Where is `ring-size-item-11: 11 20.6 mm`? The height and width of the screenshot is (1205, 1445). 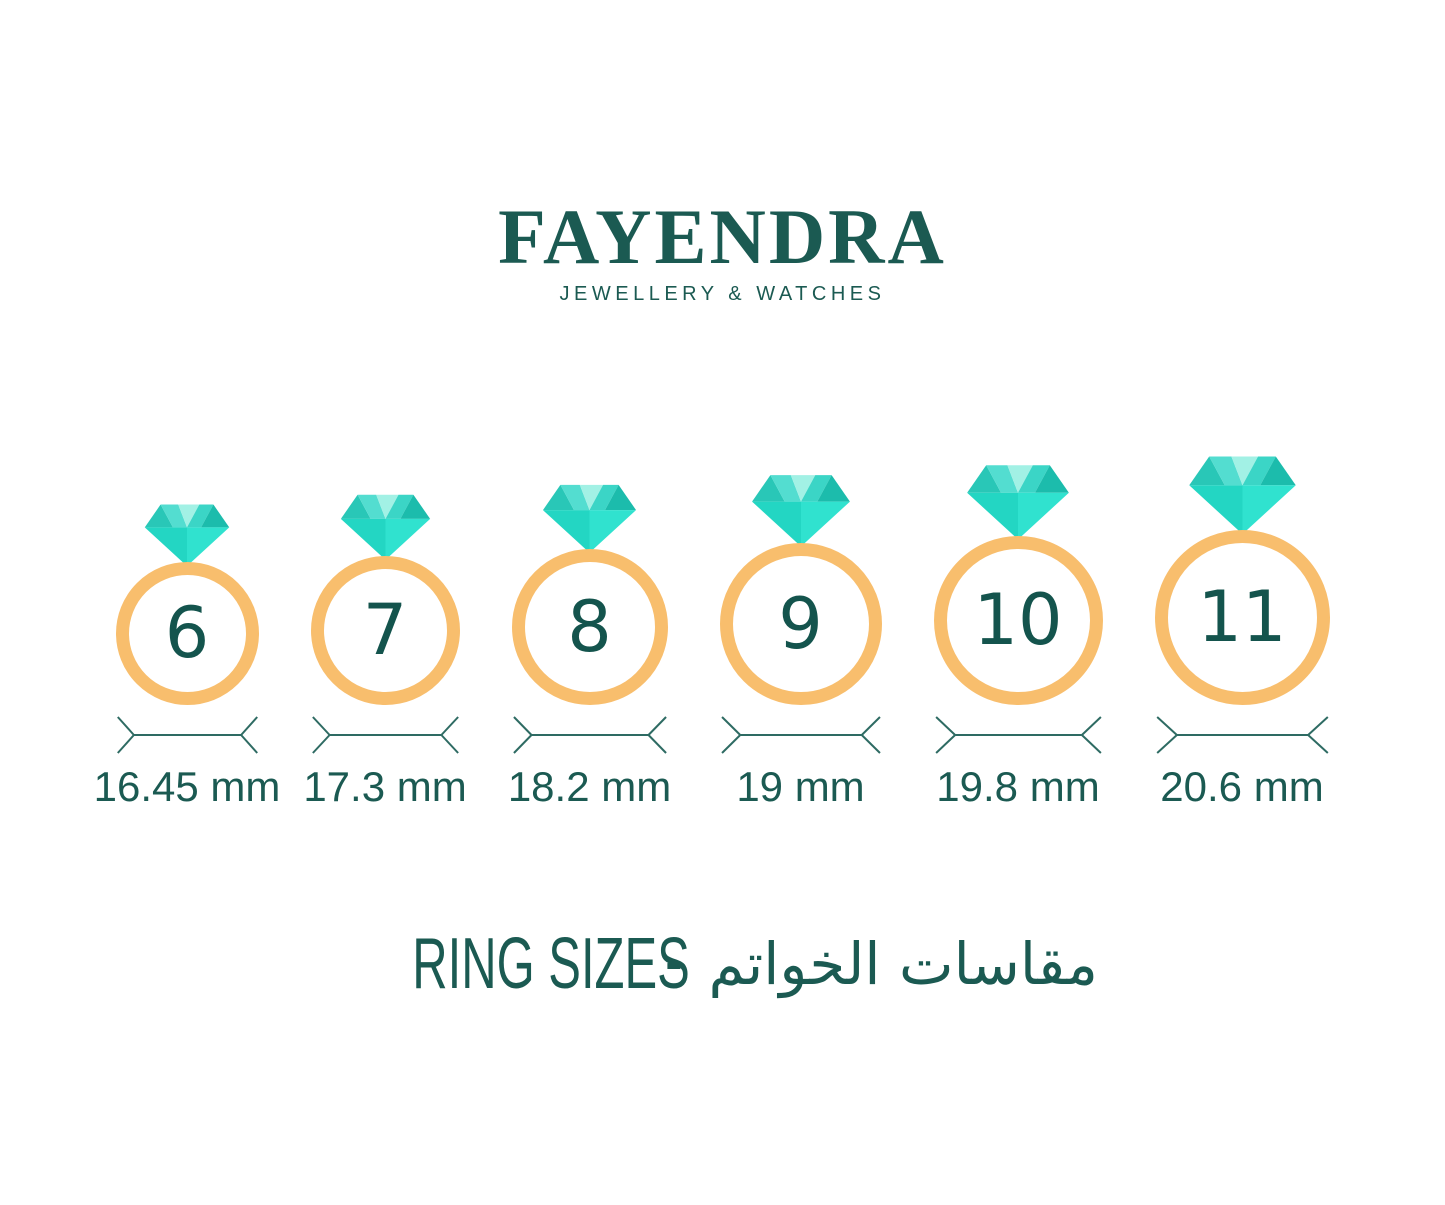
ring-size-item-11: 11 20.6 mm is located at coordinates (1242, 631).